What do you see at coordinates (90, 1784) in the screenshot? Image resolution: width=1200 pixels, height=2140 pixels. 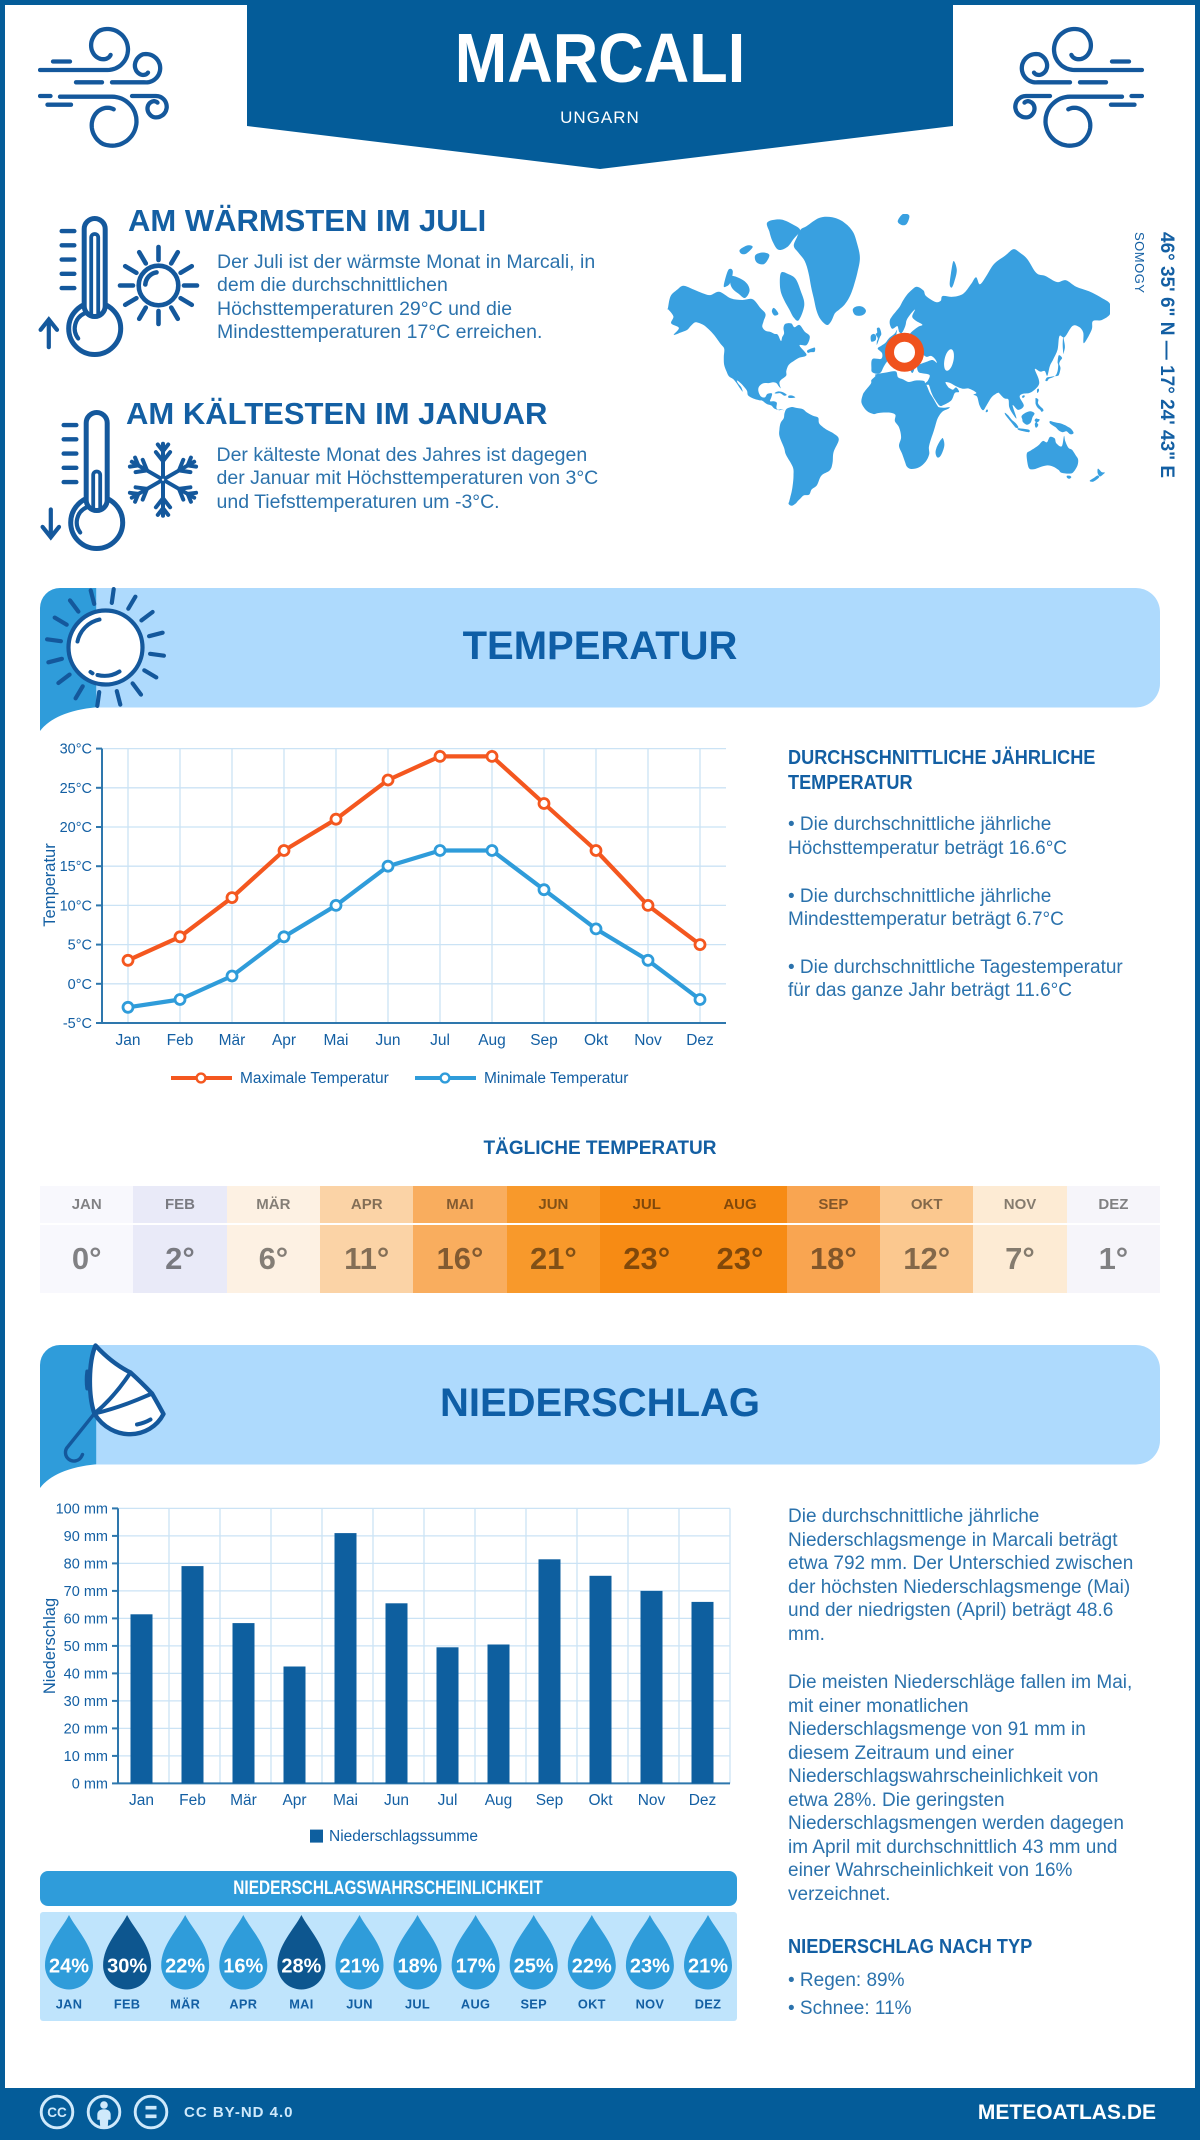 I see `svg-text: 0 mm` at bounding box center [90, 1784].